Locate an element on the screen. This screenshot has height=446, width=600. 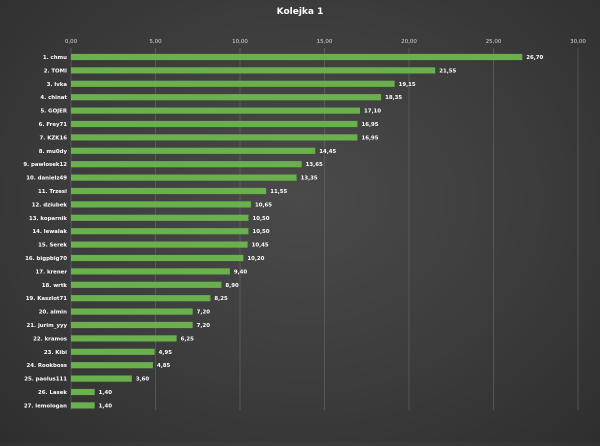
data-label: 10,65 is located at coordinates (263, 205).